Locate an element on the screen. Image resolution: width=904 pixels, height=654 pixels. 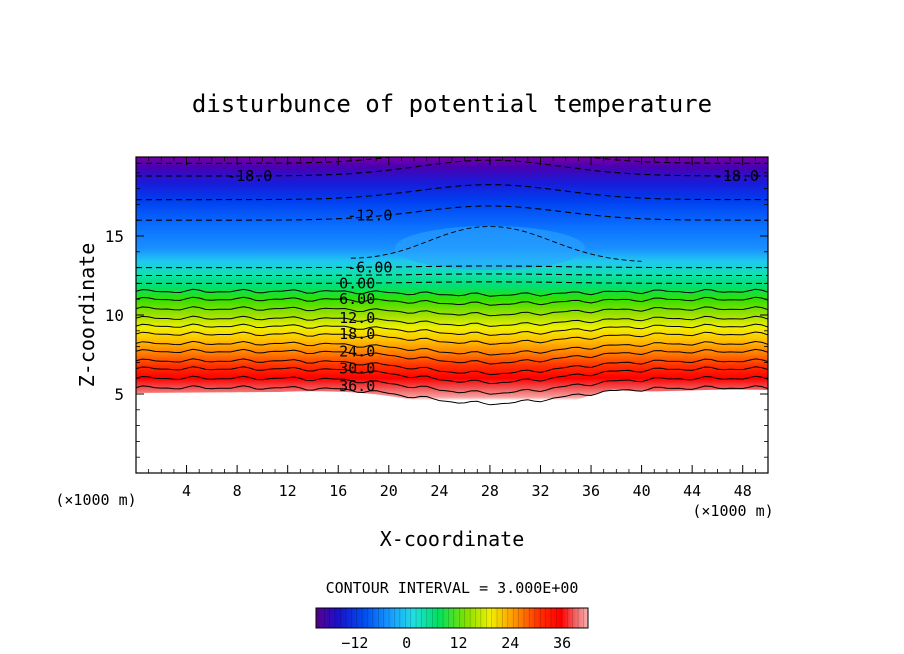
colorbar-tick-label: 12 is located at coordinates (458, 643).